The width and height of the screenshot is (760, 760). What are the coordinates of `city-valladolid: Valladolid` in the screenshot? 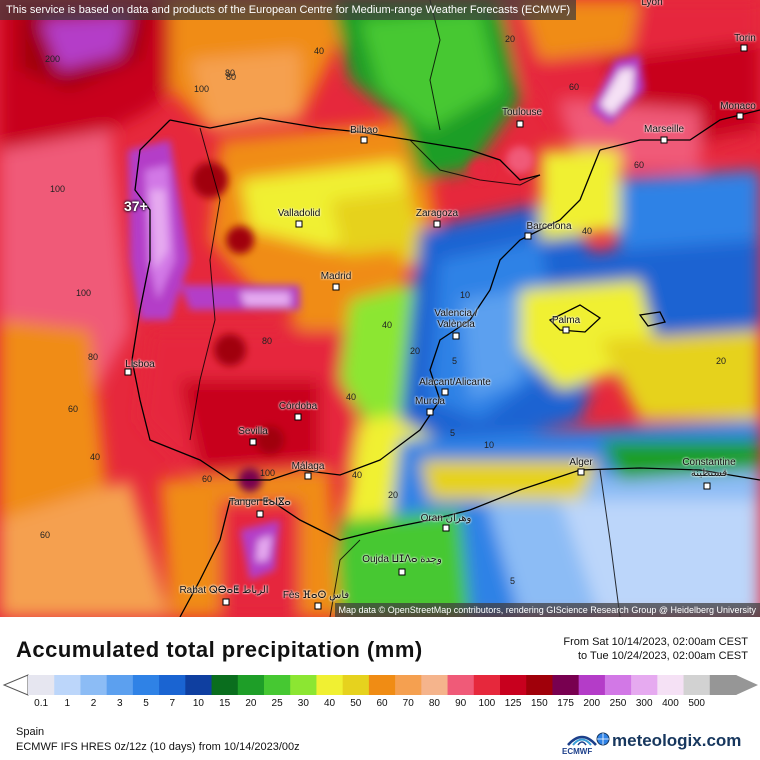 It's located at (299, 213).